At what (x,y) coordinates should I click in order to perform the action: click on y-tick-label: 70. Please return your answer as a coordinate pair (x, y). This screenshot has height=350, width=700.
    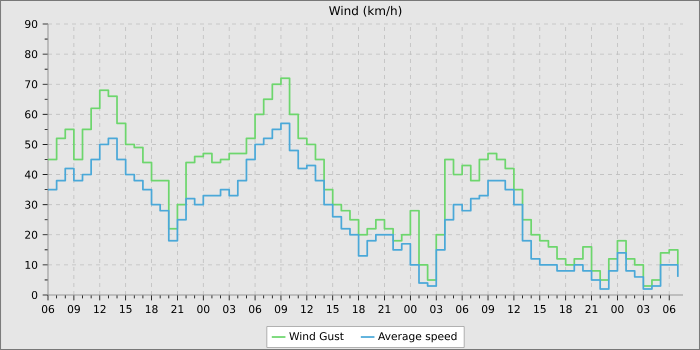
    Looking at the image, I should click on (31, 84).